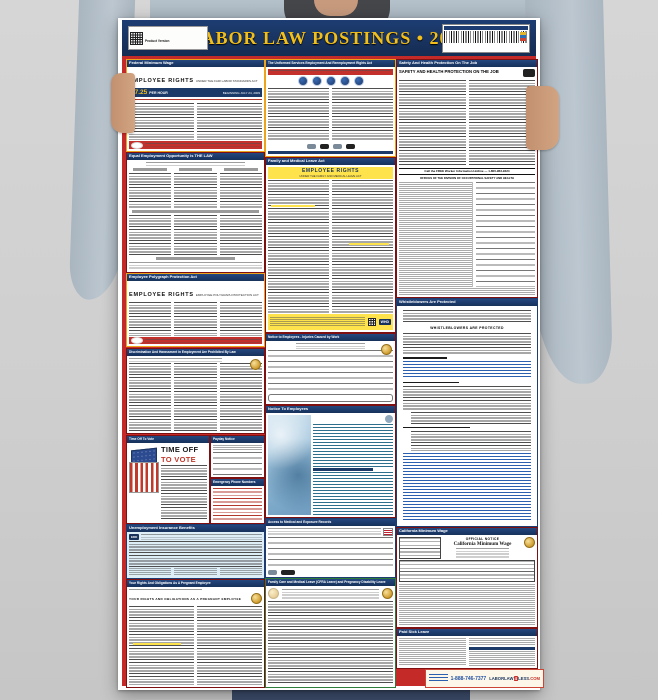 This screenshot has width=658, height=700. I want to click on barcode-label, so click(486, 38).